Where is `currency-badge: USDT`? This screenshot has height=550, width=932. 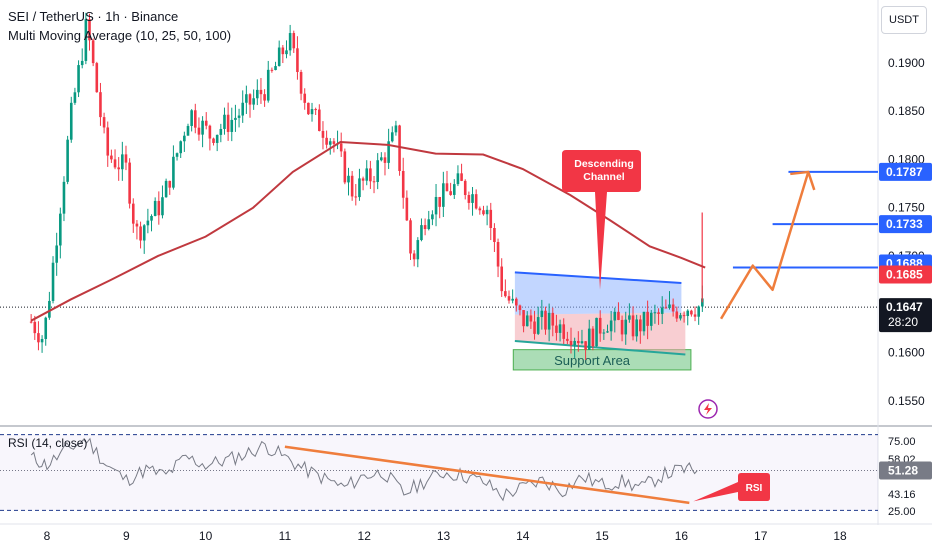 currency-badge: USDT is located at coordinates (904, 20).